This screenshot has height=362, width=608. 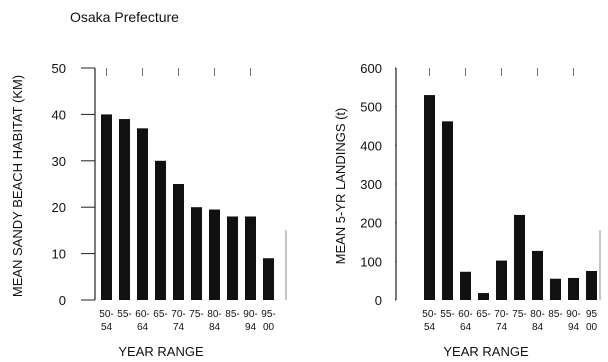 I want to click on y-tick-label: 400, so click(x=371, y=145).